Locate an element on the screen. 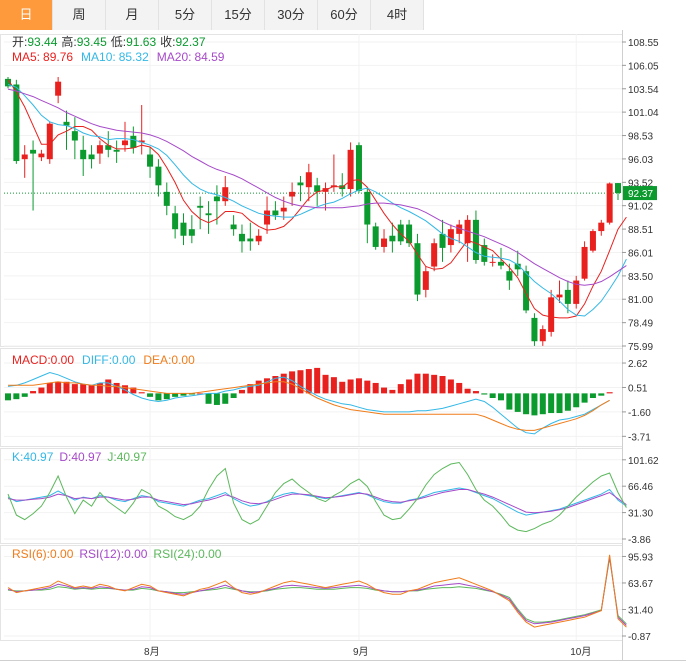 This screenshot has width=686, height=669. price-tick-label: 108.55 is located at coordinates (643, 43).